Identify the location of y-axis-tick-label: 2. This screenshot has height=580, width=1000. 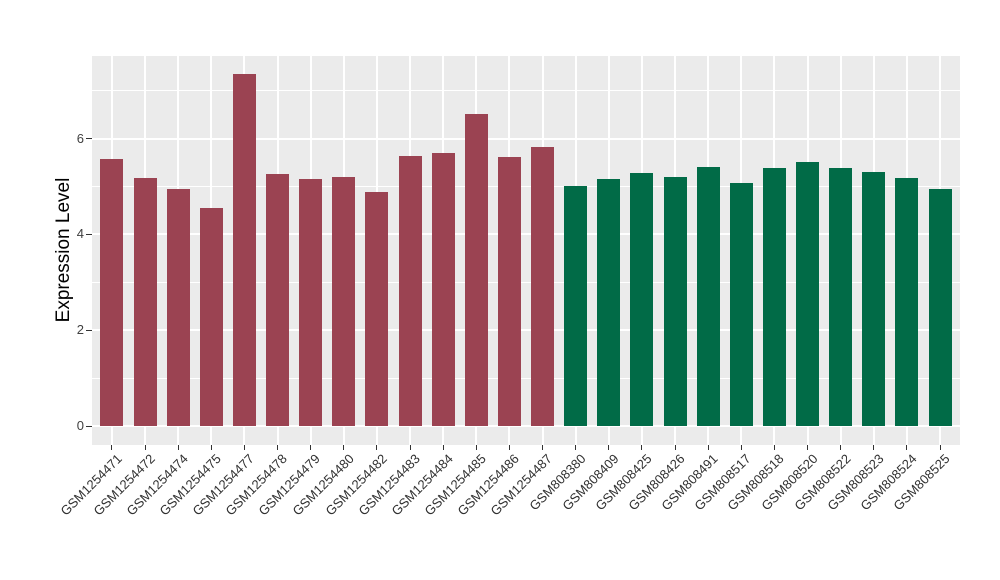
(80, 330).